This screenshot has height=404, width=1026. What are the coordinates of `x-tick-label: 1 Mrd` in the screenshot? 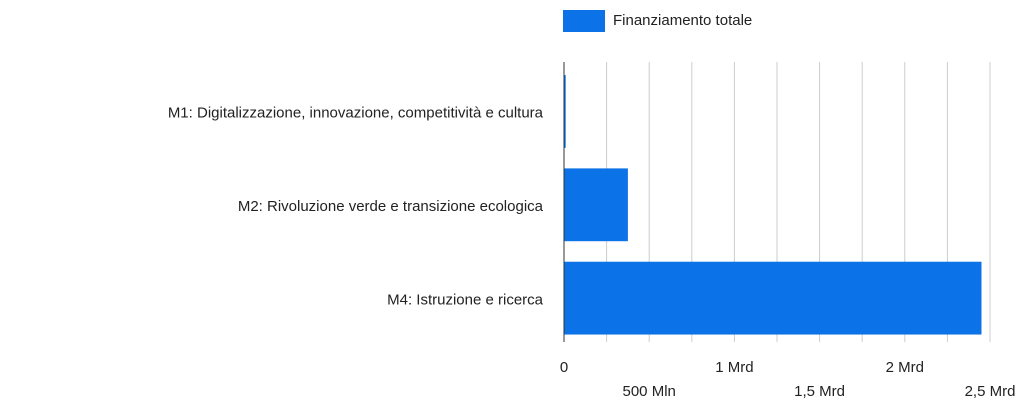 It's located at (734, 367).